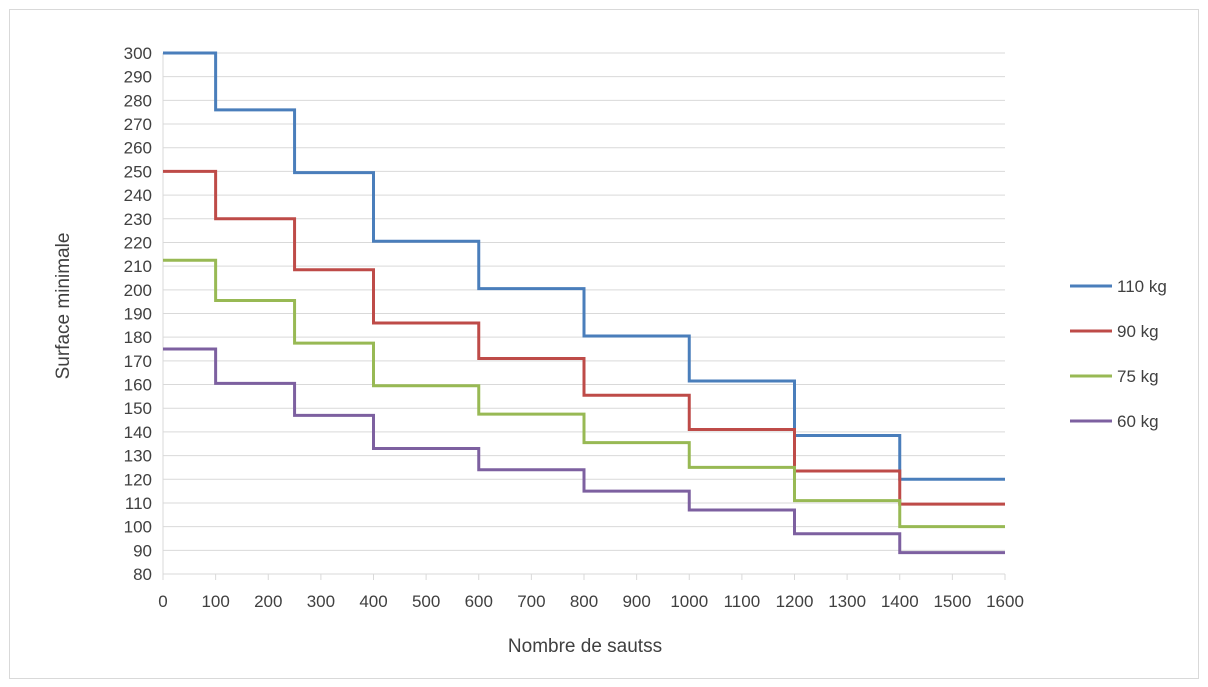 The width and height of the screenshot is (1208, 687). I want to click on y-tick-label: 100, so click(138, 527).